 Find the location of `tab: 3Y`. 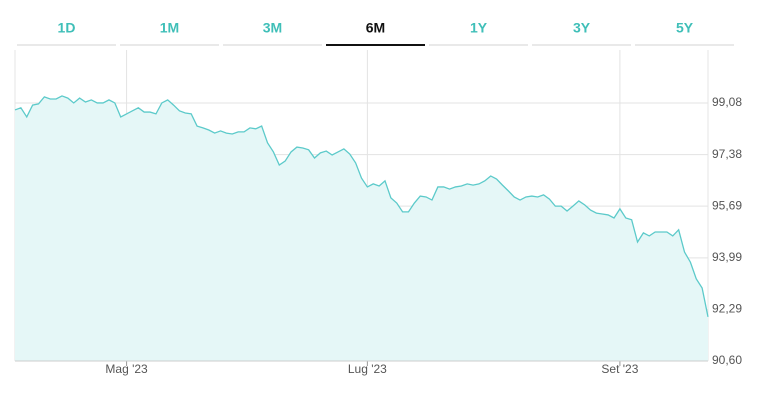

tab: 3Y is located at coordinates (582, 28).